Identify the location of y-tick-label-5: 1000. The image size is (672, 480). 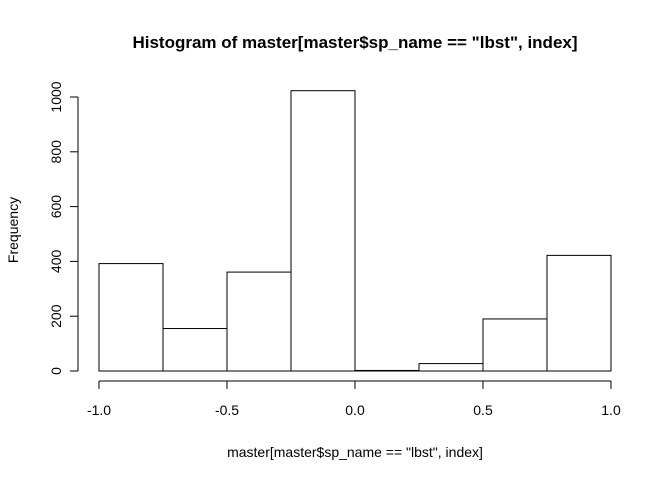
(56, 96).